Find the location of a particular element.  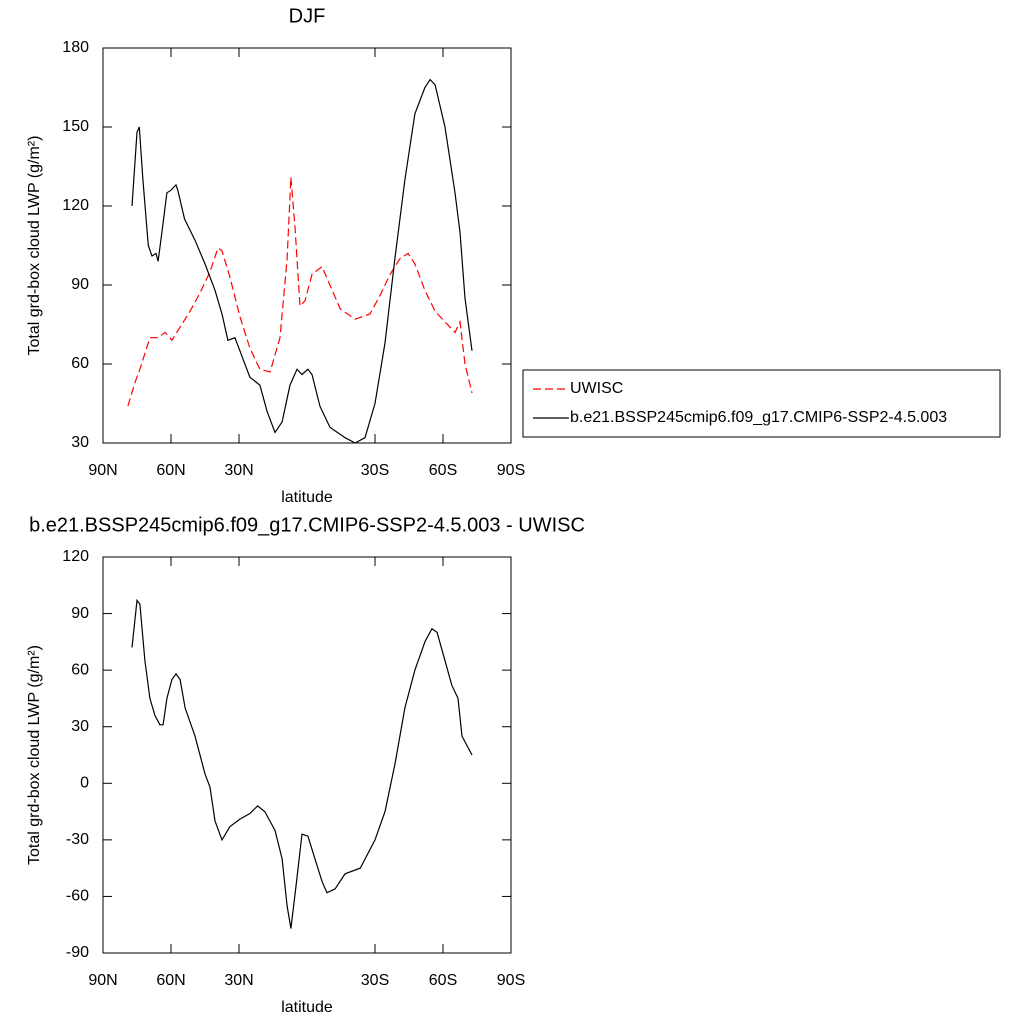

y-tick-label: -30 is located at coordinates (77, 839).